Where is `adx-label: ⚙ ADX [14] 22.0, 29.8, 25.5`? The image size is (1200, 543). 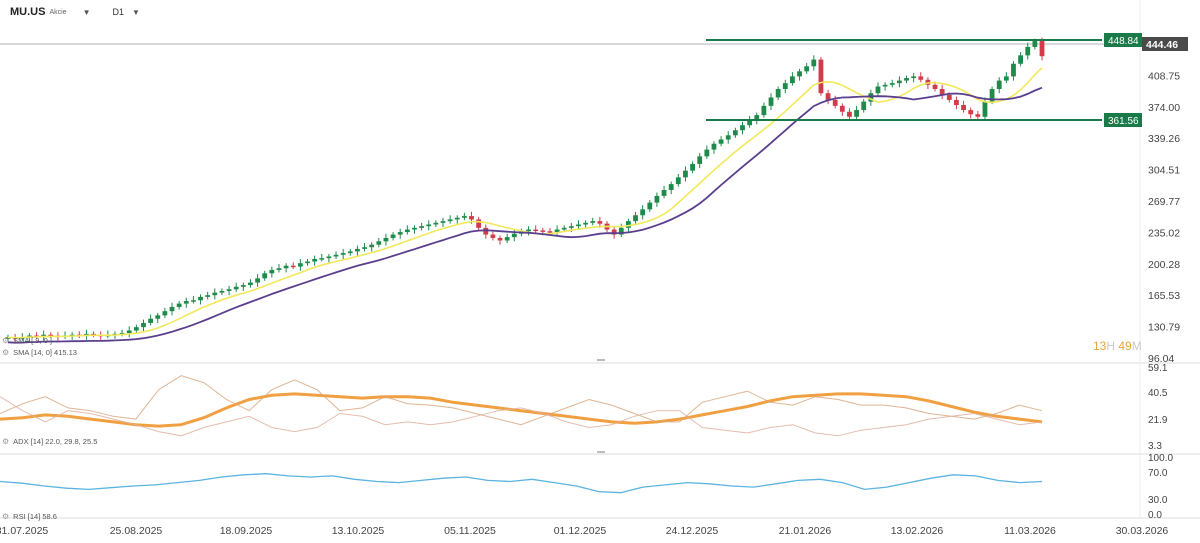
adx-label: ⚙ ADX [14] 22.0, 29.8, 25.5 is located at coordinates (49, 441).